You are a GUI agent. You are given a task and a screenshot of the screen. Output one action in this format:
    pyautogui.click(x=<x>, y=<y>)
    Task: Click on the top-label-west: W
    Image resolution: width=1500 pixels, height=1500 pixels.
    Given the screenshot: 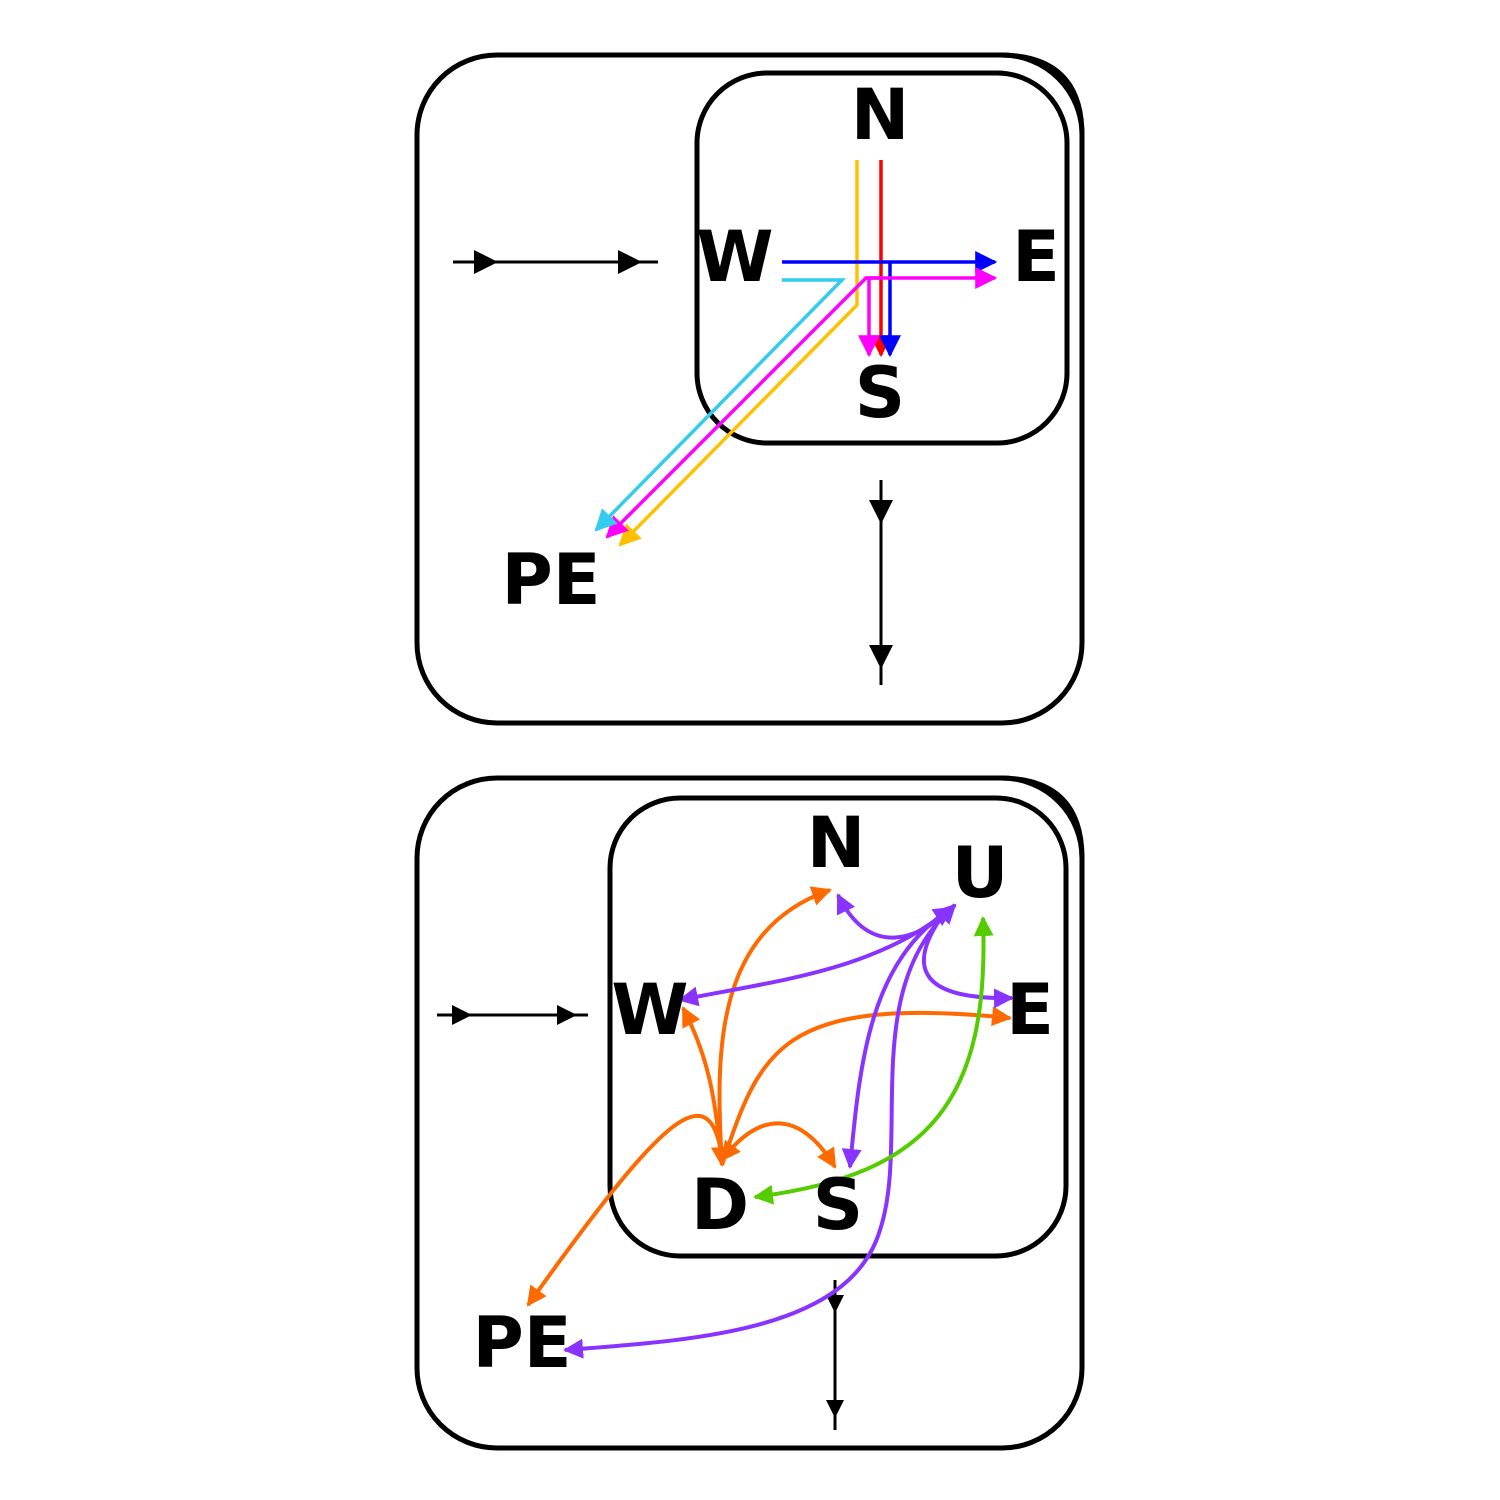 What is the action you would take?
    pyautogui.click(x=734, y=257)
    